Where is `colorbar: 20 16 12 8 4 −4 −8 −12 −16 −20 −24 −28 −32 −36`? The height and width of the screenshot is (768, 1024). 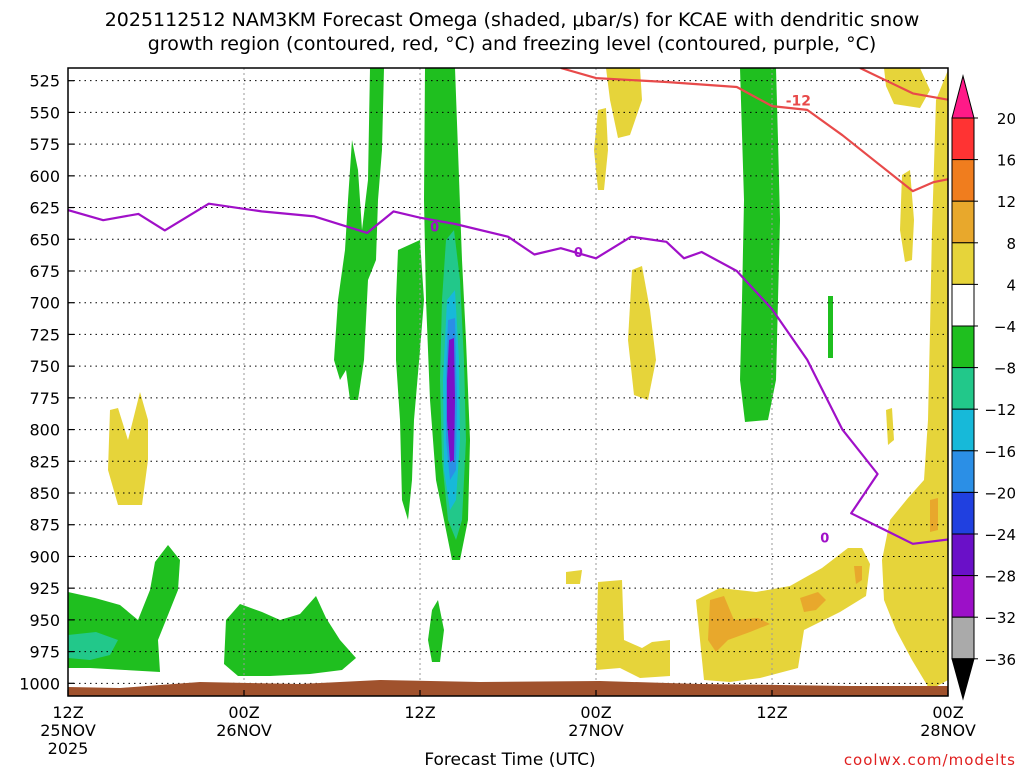
colorbar: 20 16 12 8 4 −4 −8 −12 −16 −20 −24 −28 −32 −36 is located at coordinates (983, 387).